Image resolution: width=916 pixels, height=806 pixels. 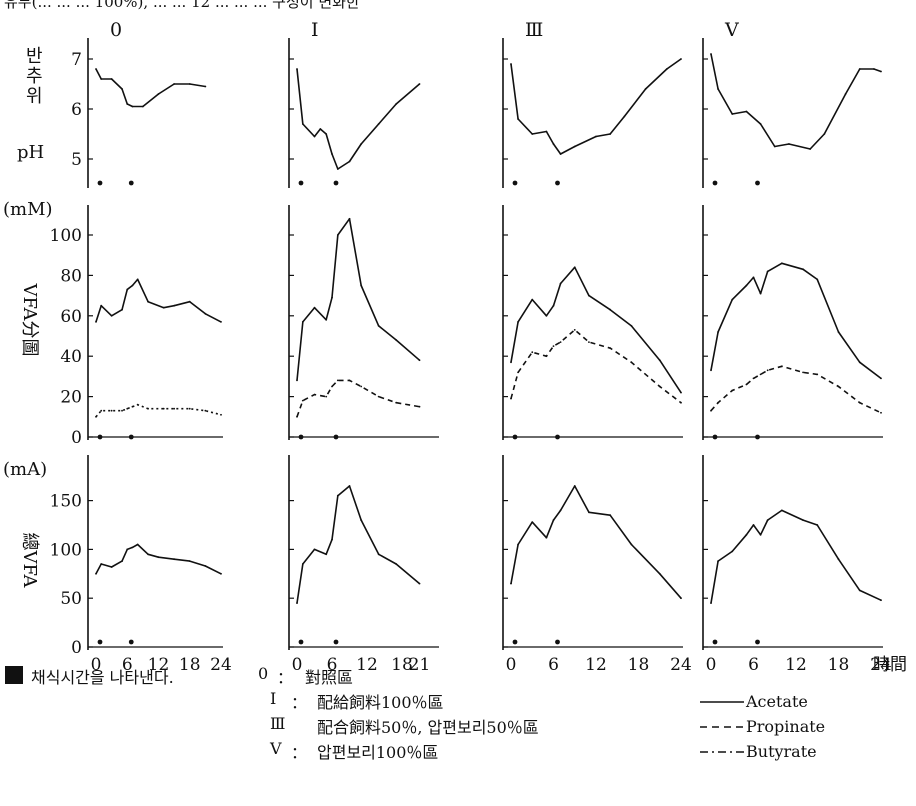 What do you see at coordinates (116, 30) in the screenshot?
I see `panel-header: 0` at bounding box center [116, 30].